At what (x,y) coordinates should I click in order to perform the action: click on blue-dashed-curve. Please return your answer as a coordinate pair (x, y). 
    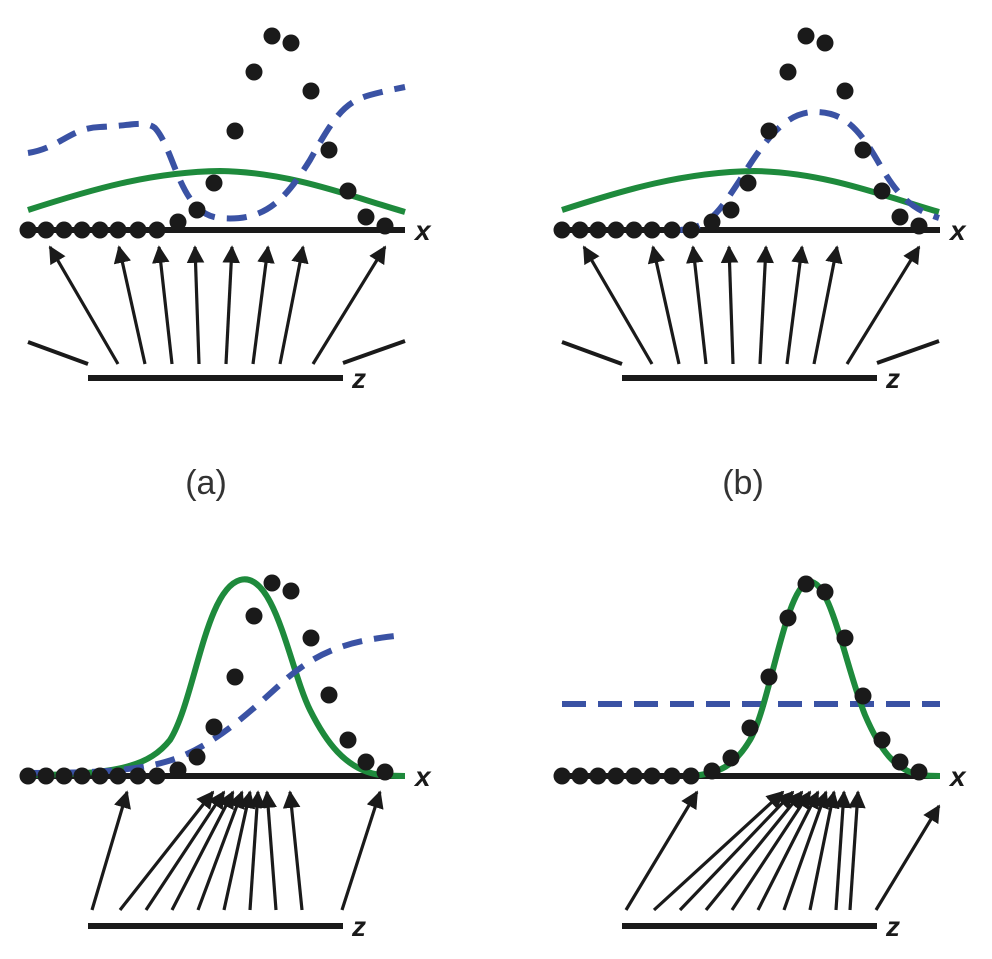
    Looking at the image, I should click on (809, 170).